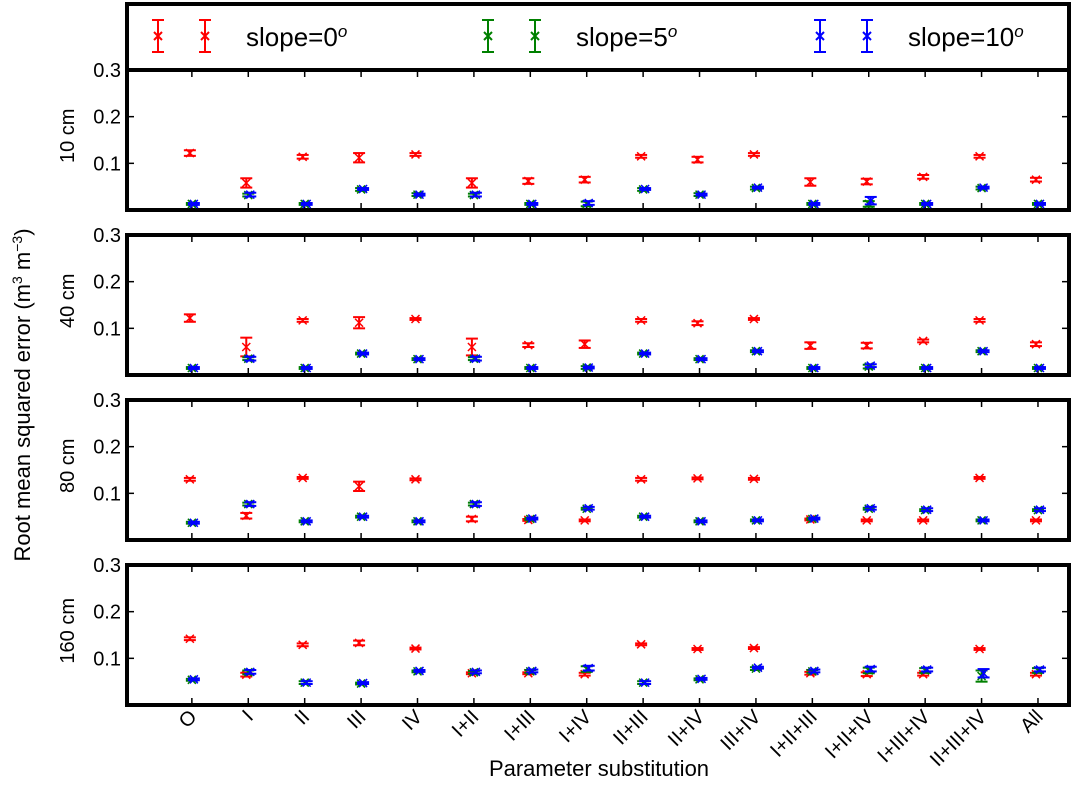  Describe the element at coordinates (599, 768) in the screenshot. I see `x-axis-title: Parameter substitution` at that location.